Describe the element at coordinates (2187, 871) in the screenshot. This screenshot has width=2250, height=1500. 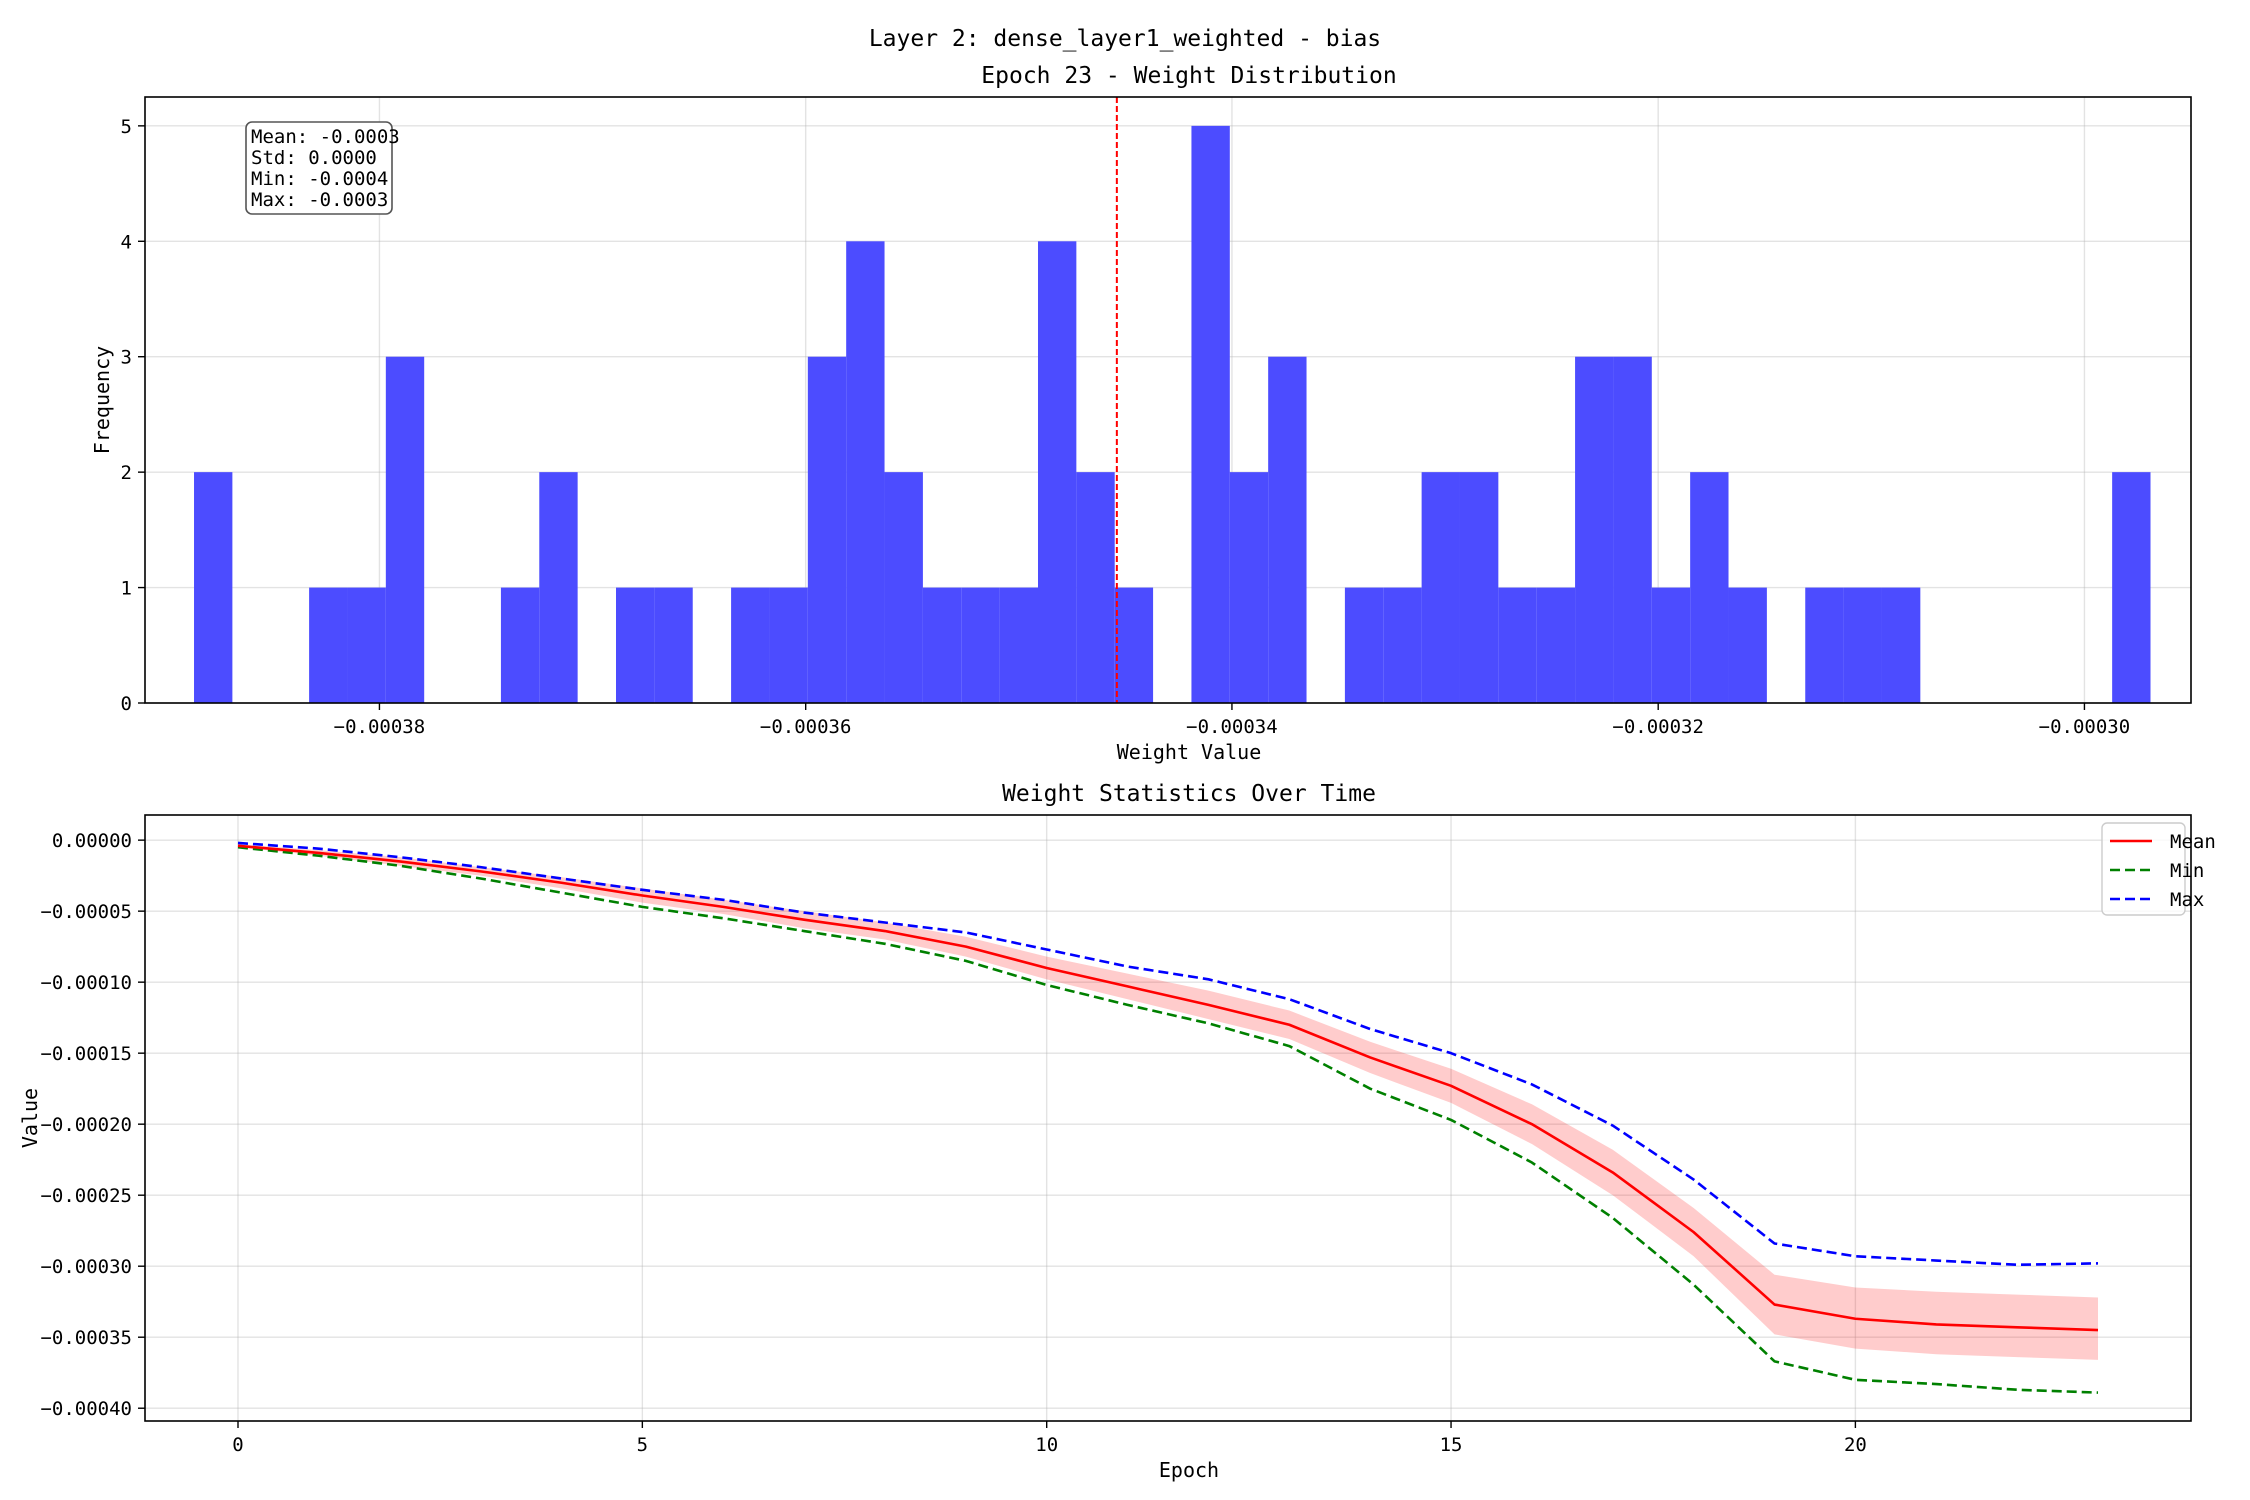
I see `legend-label-min: Min` at that location.